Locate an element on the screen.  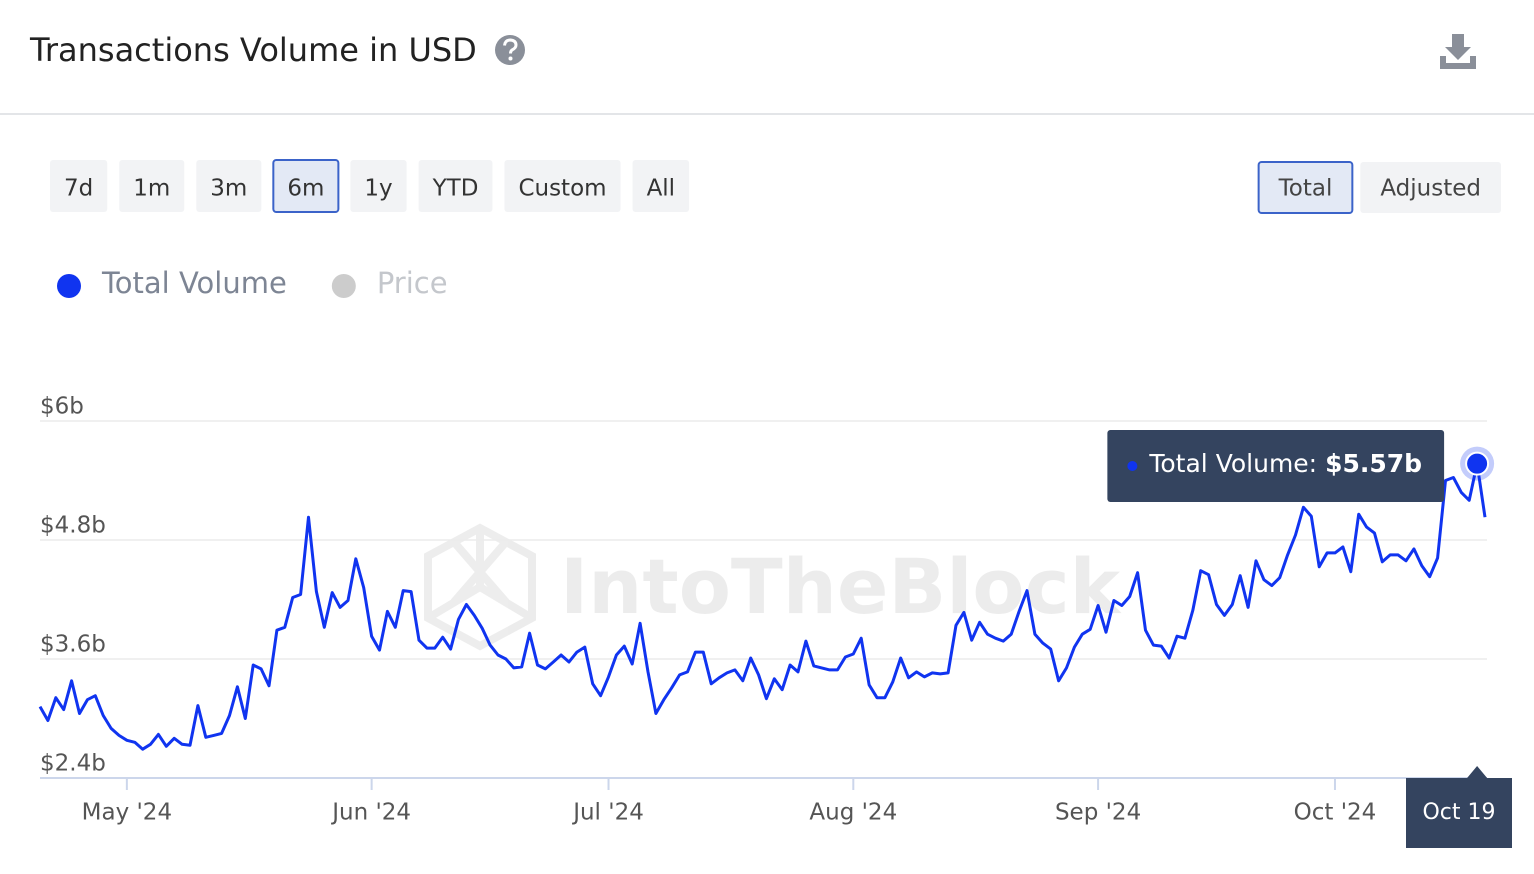
highlight-point is located at coordinates (1477, 463).